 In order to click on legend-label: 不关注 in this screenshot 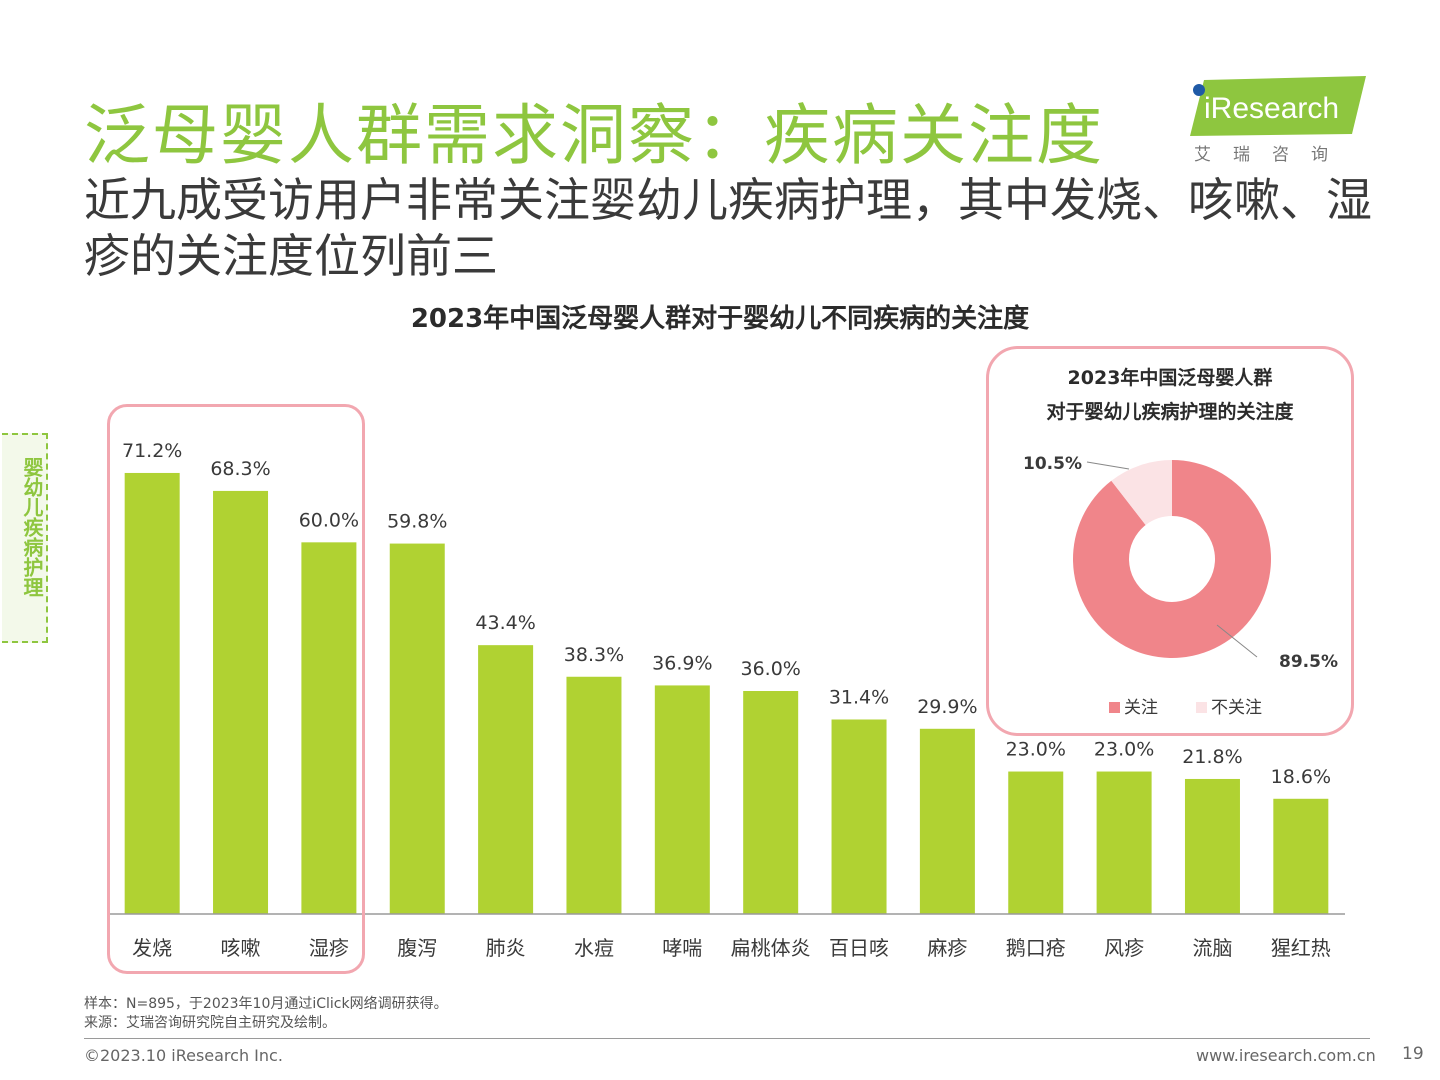, I will do `click(1236, 708)`.